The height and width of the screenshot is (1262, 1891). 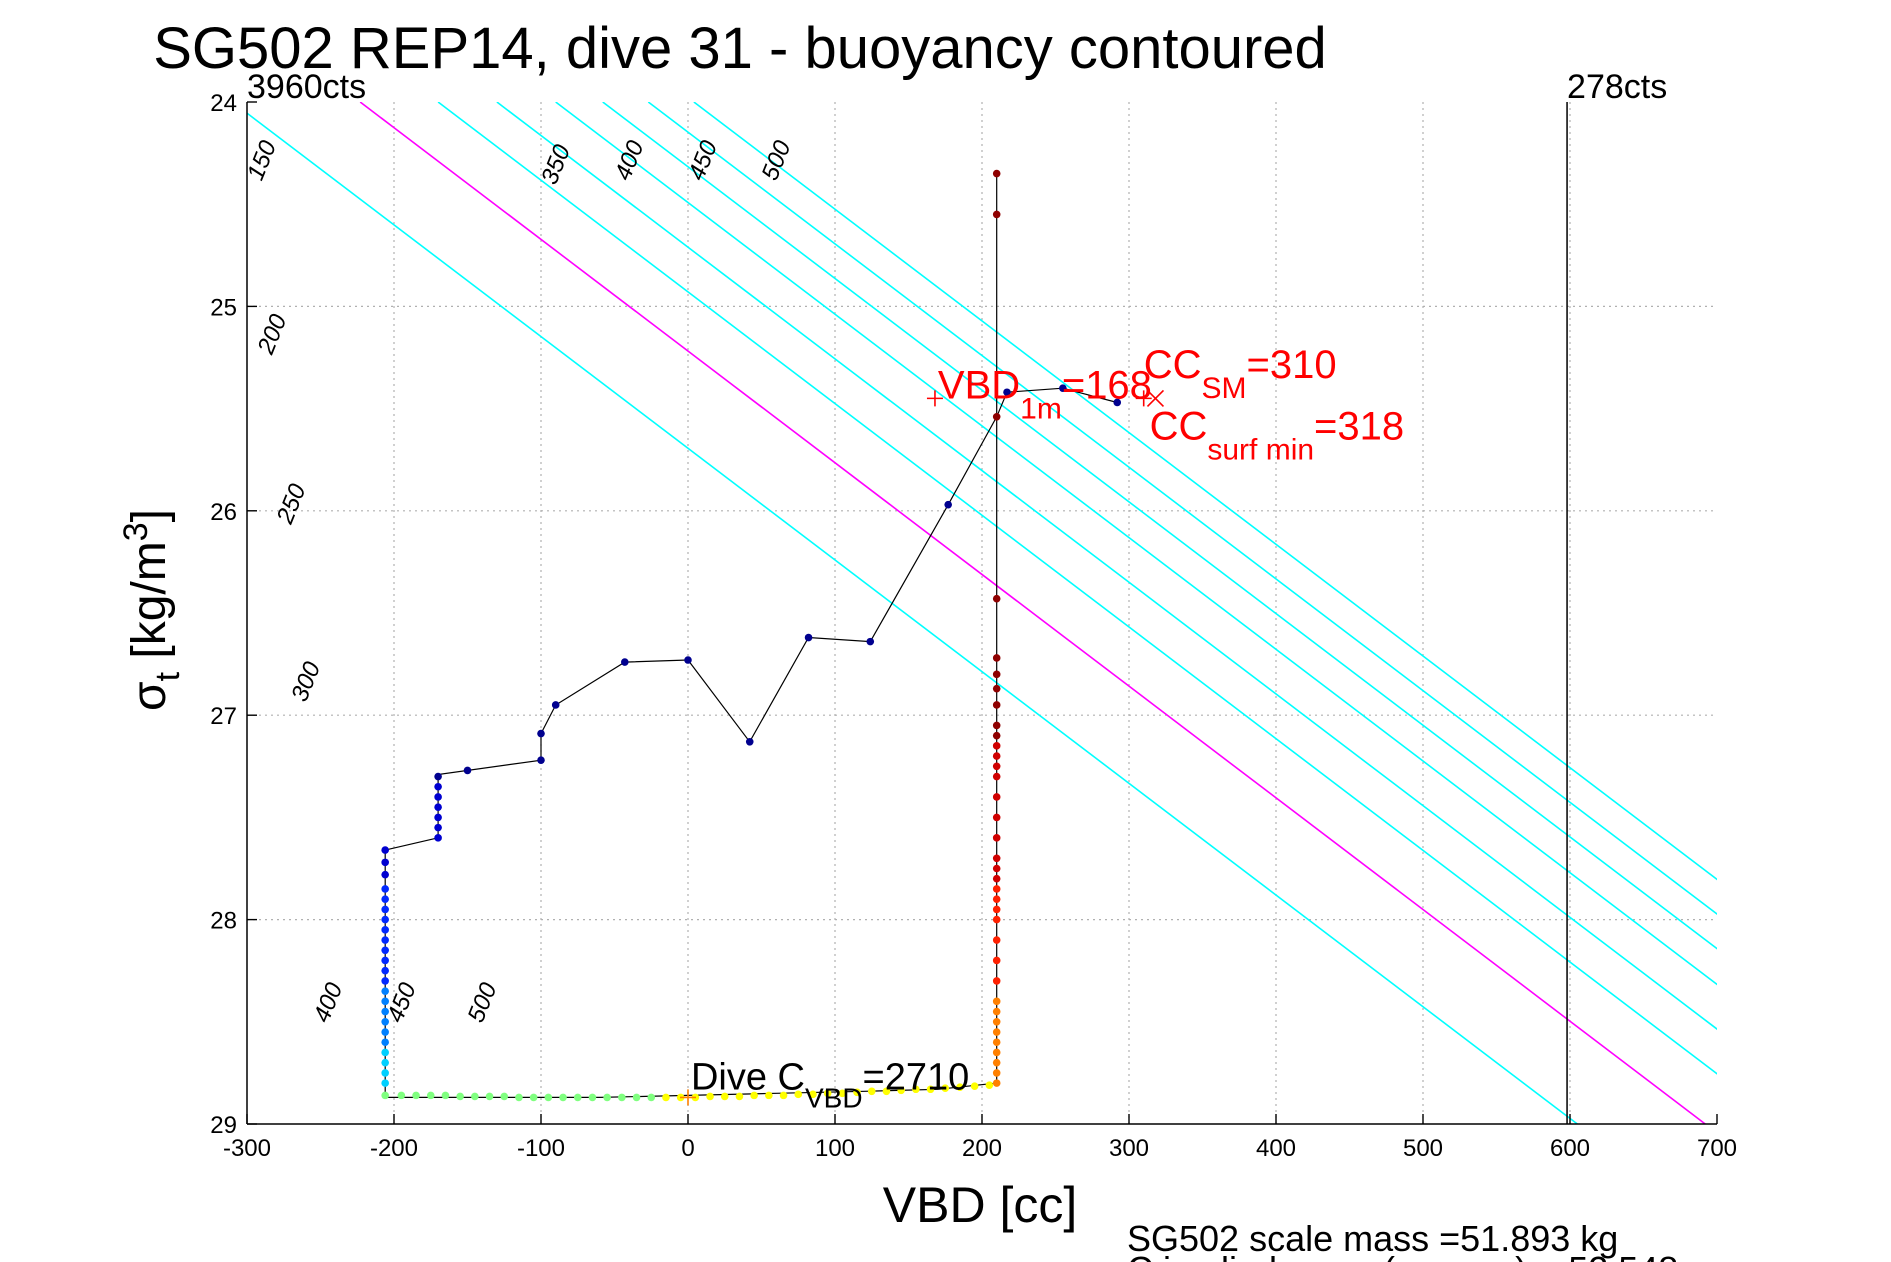 I want to click on implied-mass-text: C implied mass (apogee) = 52.548, so click(x=1402, y=1255).